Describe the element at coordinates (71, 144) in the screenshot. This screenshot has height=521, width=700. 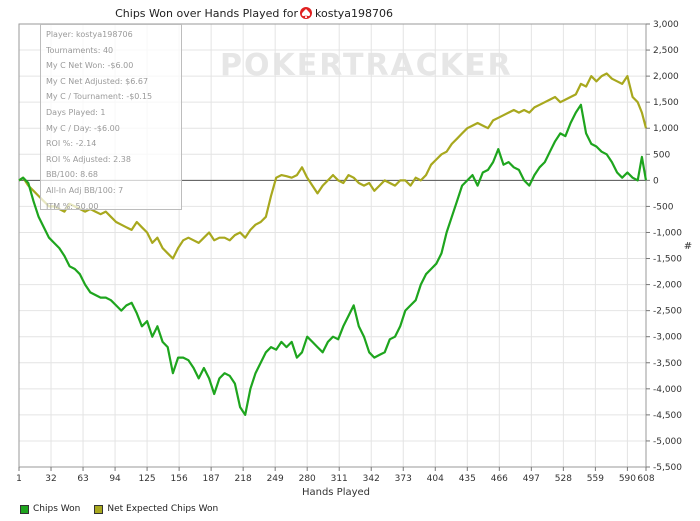
I see `stat-roi: ROI %: -2.14` at that location.